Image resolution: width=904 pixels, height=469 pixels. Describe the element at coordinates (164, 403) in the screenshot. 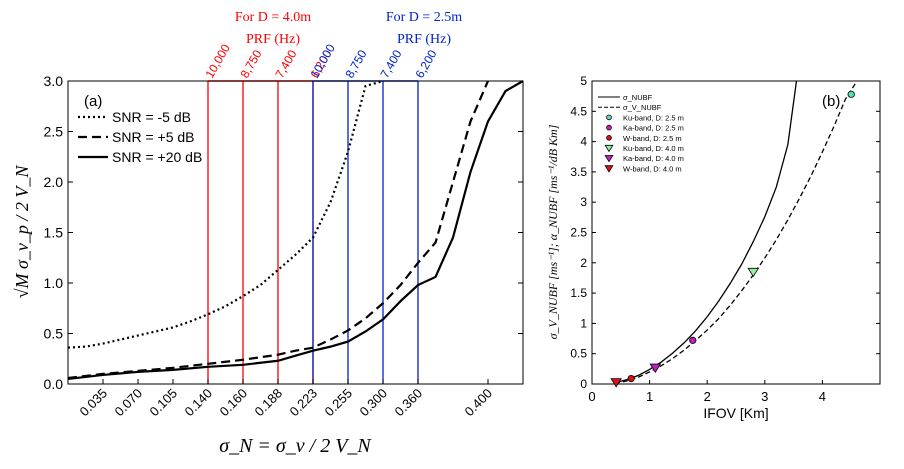

I see `x-tick-label: 0.105` at that location.